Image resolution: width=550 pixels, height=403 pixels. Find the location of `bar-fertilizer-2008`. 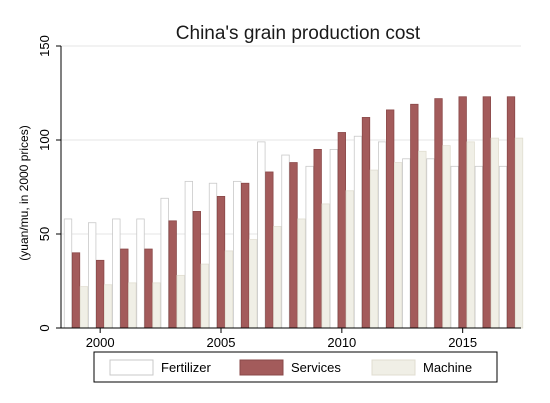

bar-fertilizer-2008 is located at coordinates (285, 241).